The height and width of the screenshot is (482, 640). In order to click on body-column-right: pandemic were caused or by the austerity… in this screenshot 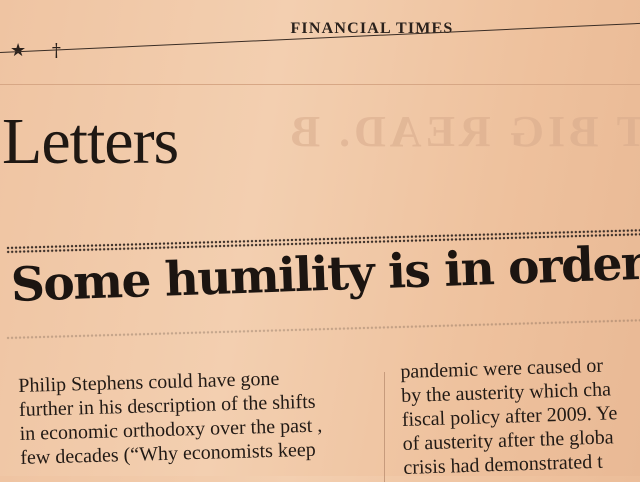, I will do `click(520, 416)`.